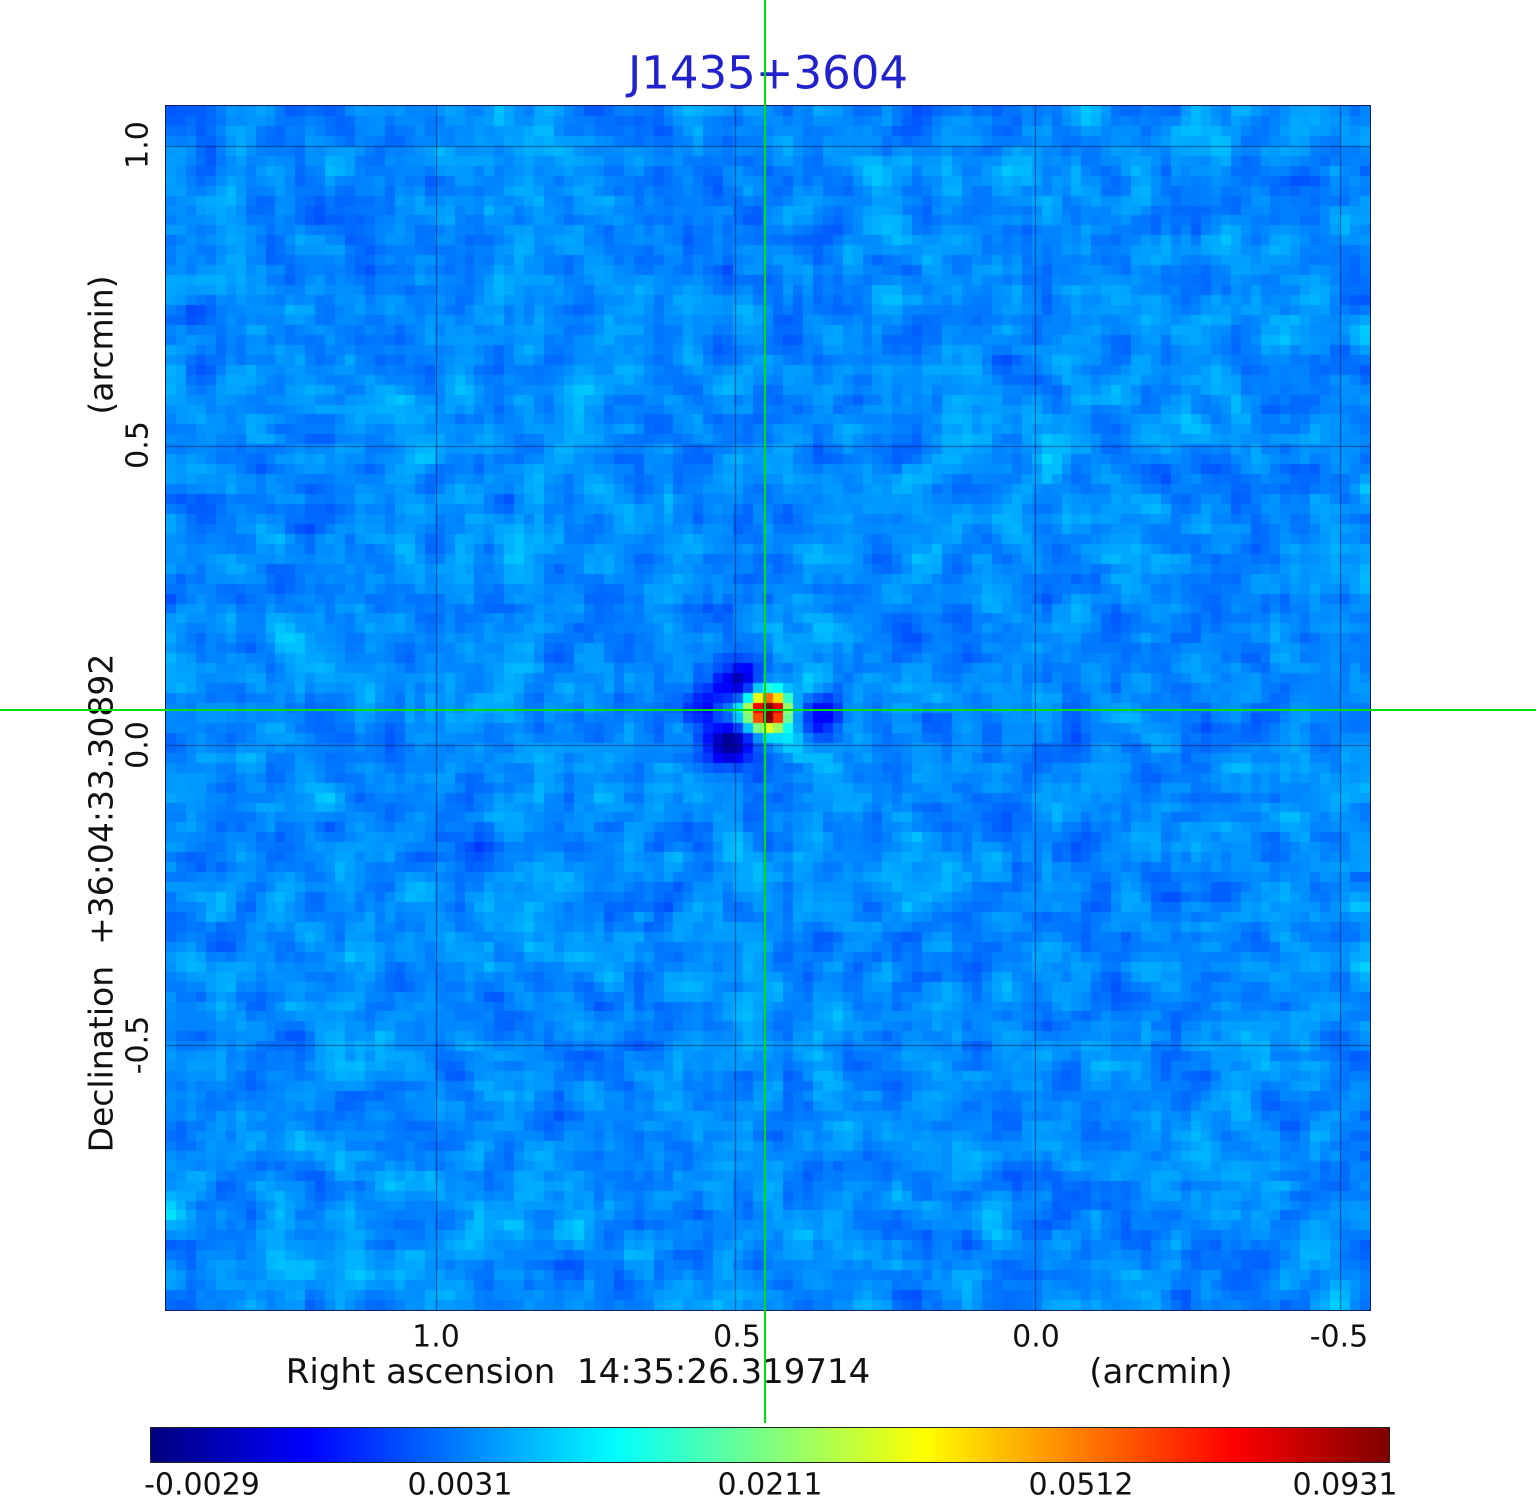 The width and height of the screenshot is (1536, 1500). Describe the element at coordinates (101, 345) in the screenshot. I see `y-axis-unit-label: (arcmin)` at that location.